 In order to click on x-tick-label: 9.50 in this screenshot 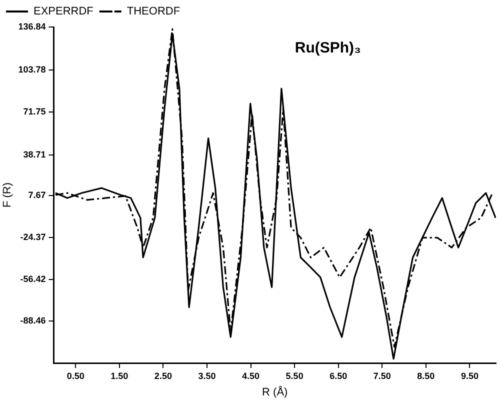, I will do `click(469, 375)`.